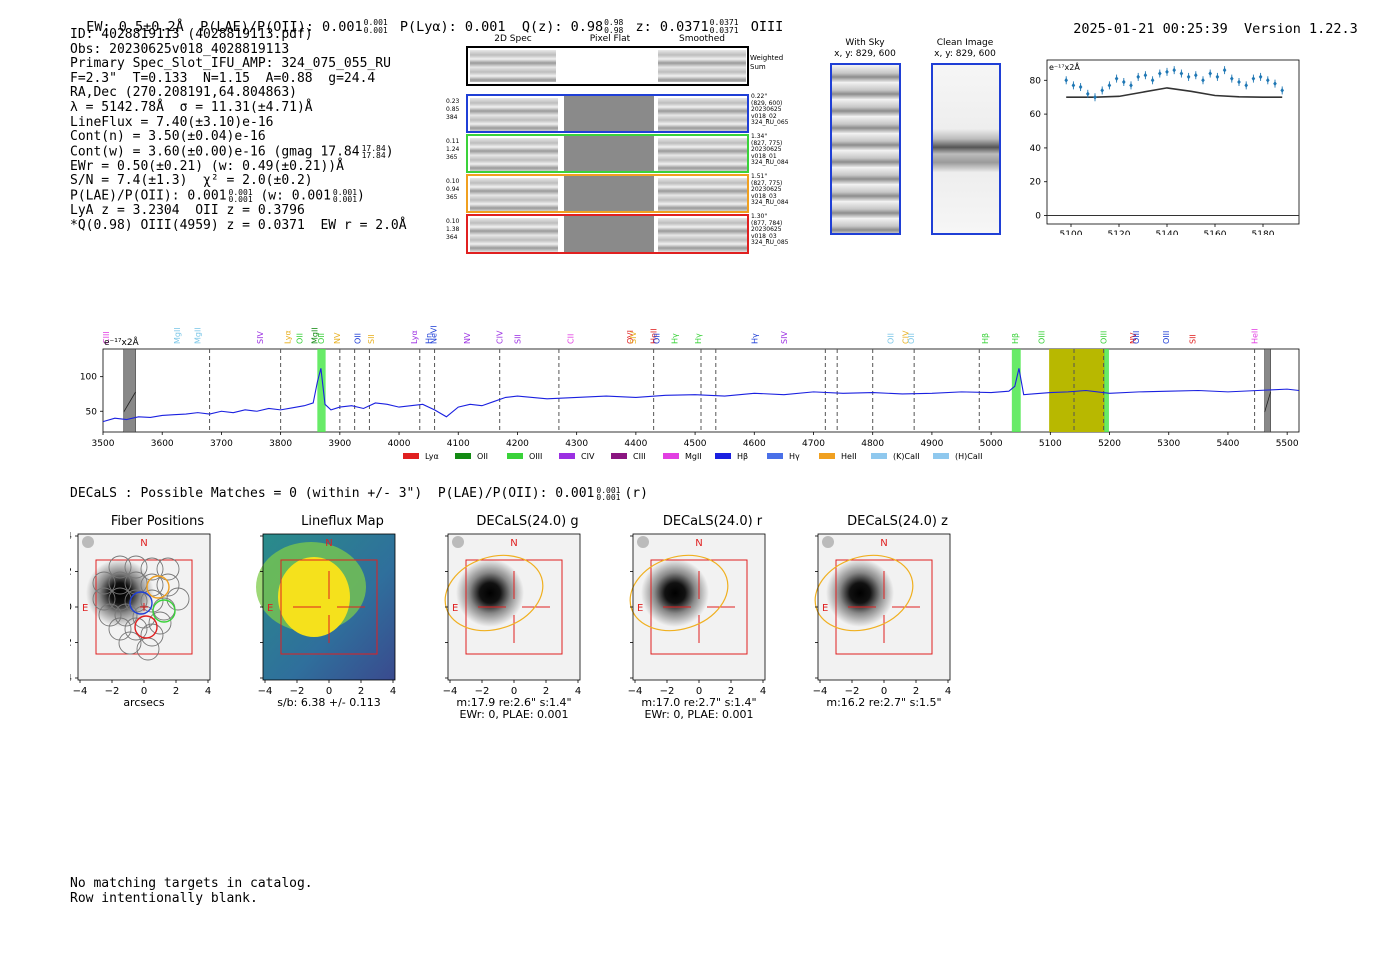  Describe the element at coordinates (337, 338) in the screenshot. I see `line-label-text: NV` at that location.